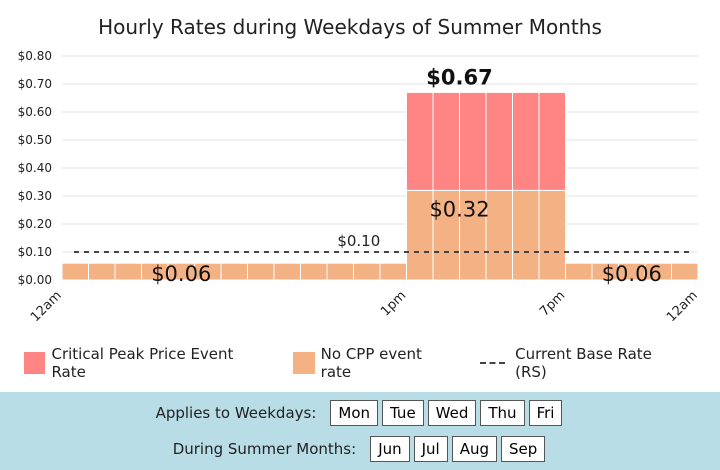 The image size is (720, 470). I want to click on y-tick-label: $0.70, so click(35, 84).